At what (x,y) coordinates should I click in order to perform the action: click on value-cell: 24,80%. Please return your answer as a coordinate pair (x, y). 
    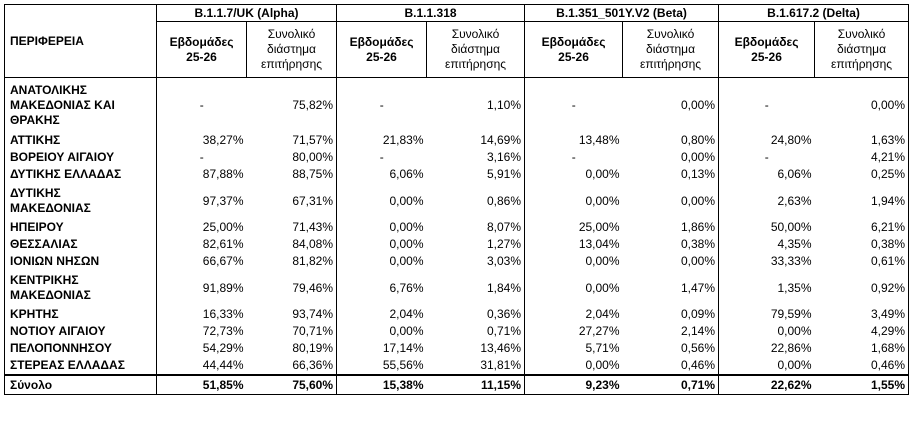
    Looking at the image, I should click on (766, 140).